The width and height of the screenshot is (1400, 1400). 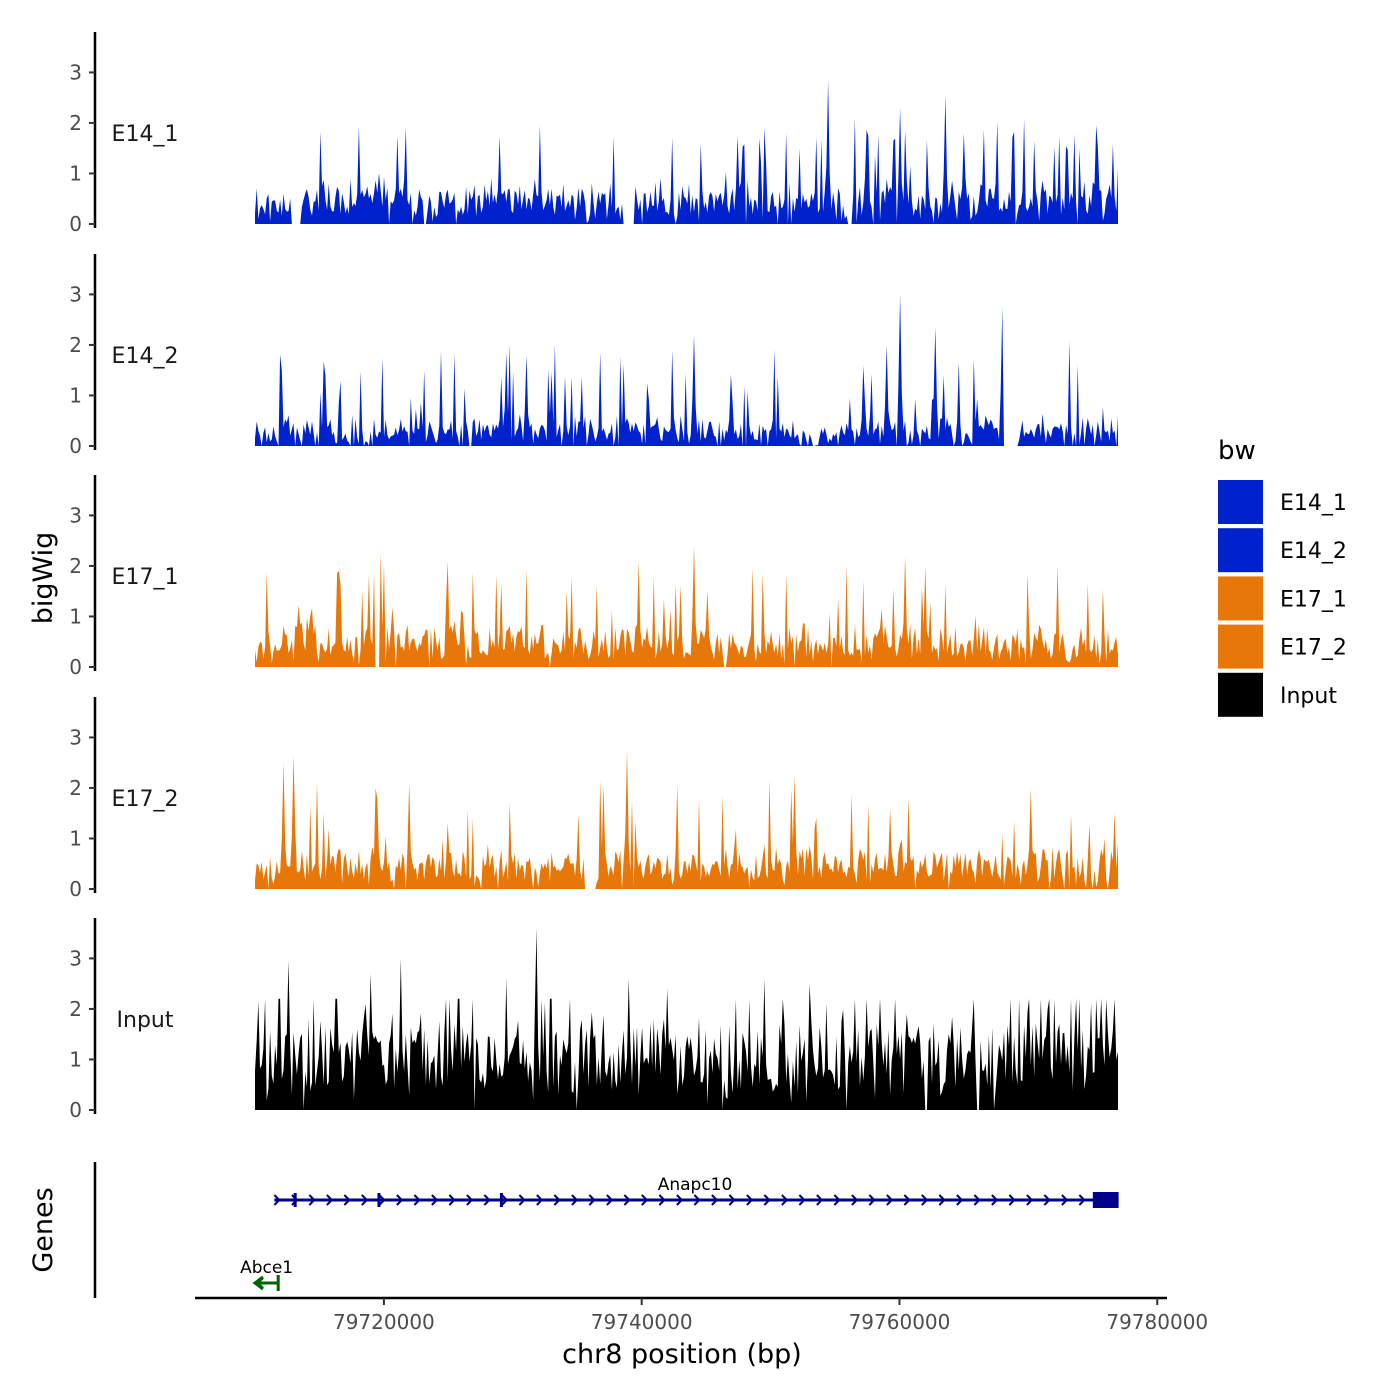 I want to click on track-label-E14_2: E14_2, so click(x=145, y=356).